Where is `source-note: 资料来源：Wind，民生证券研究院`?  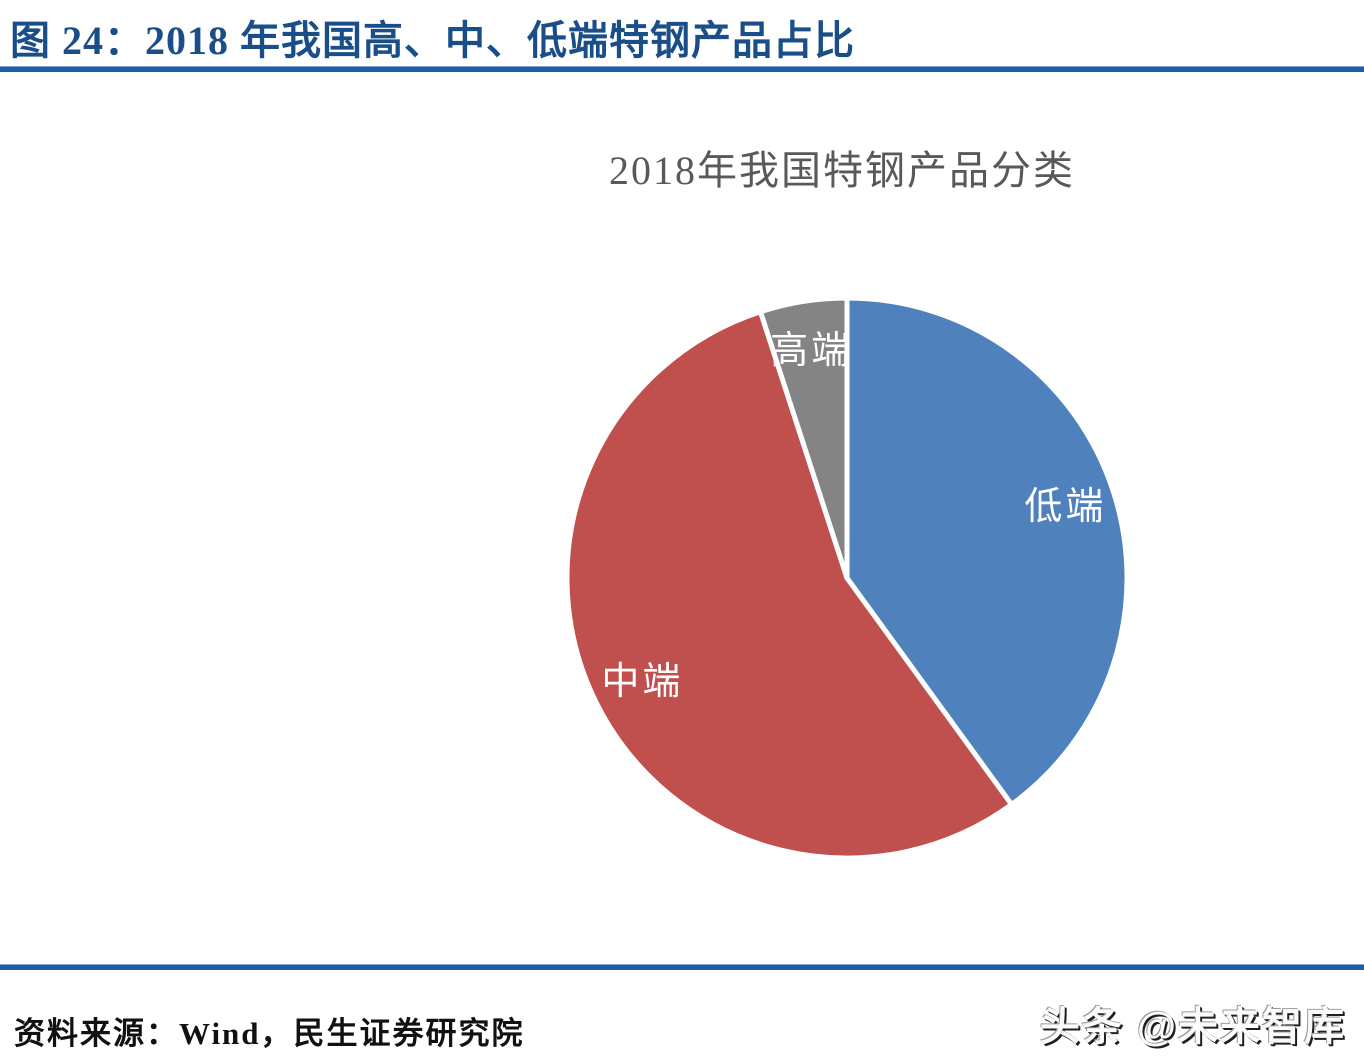
source-note: 资料来源：Wind，民生证券研究院 is located at coordinates (269, 1033).